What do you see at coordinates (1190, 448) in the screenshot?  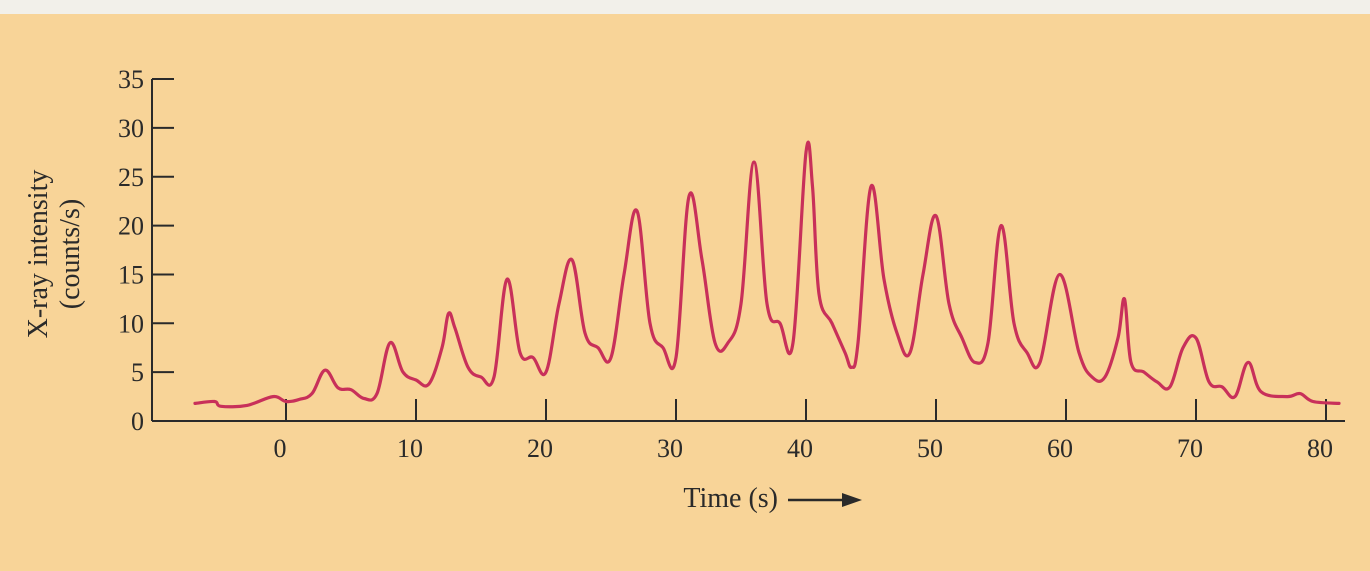 I see `x-tick-label: 70` at bounding box center [1190, 448].